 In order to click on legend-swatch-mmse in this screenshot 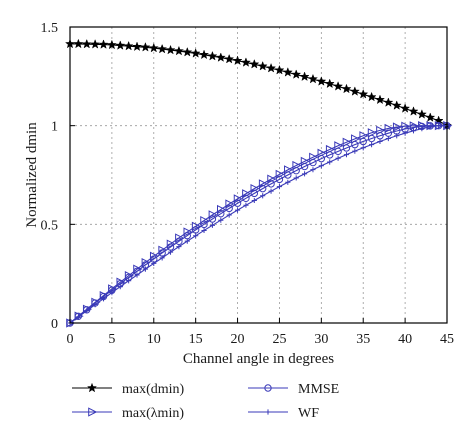, I will do `click(268, 388)`.